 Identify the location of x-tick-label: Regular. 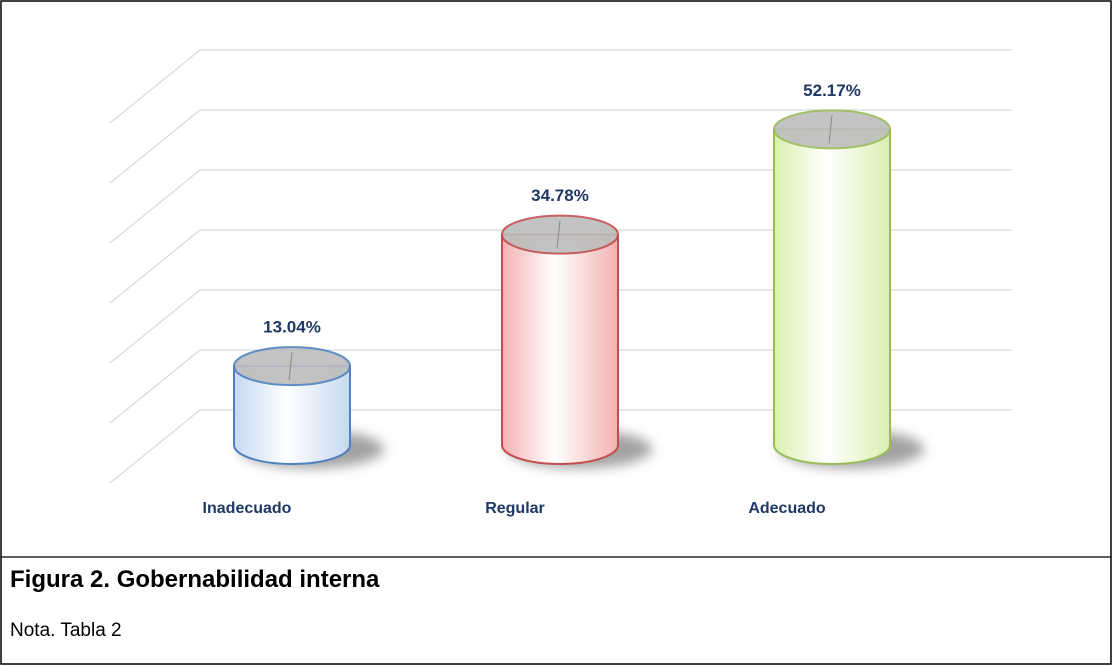
(515, 508).